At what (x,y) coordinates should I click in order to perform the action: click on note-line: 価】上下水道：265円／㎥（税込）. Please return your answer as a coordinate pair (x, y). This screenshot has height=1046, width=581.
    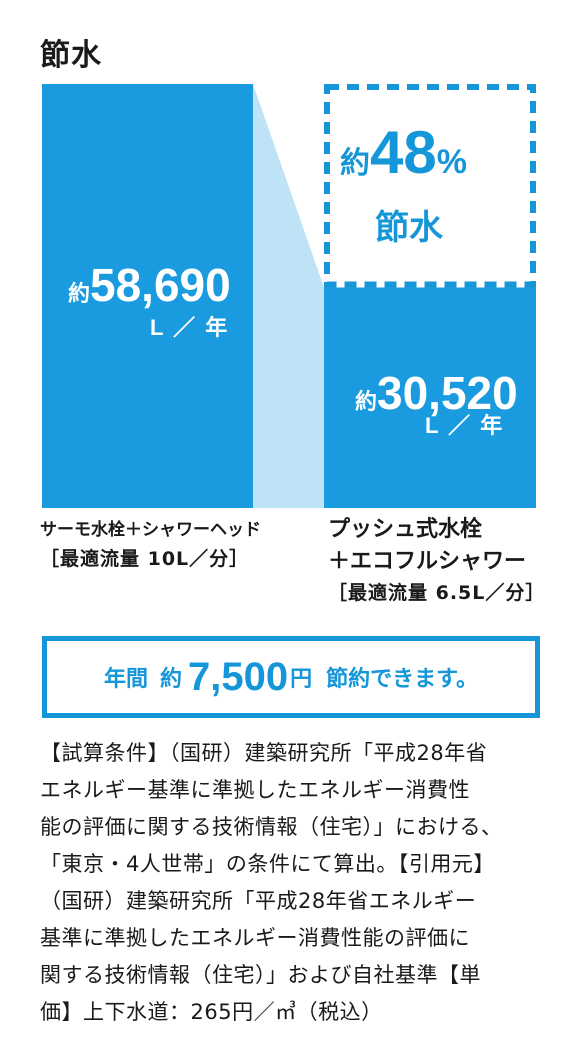
    Looking at the image, I should click on (211, 1012).